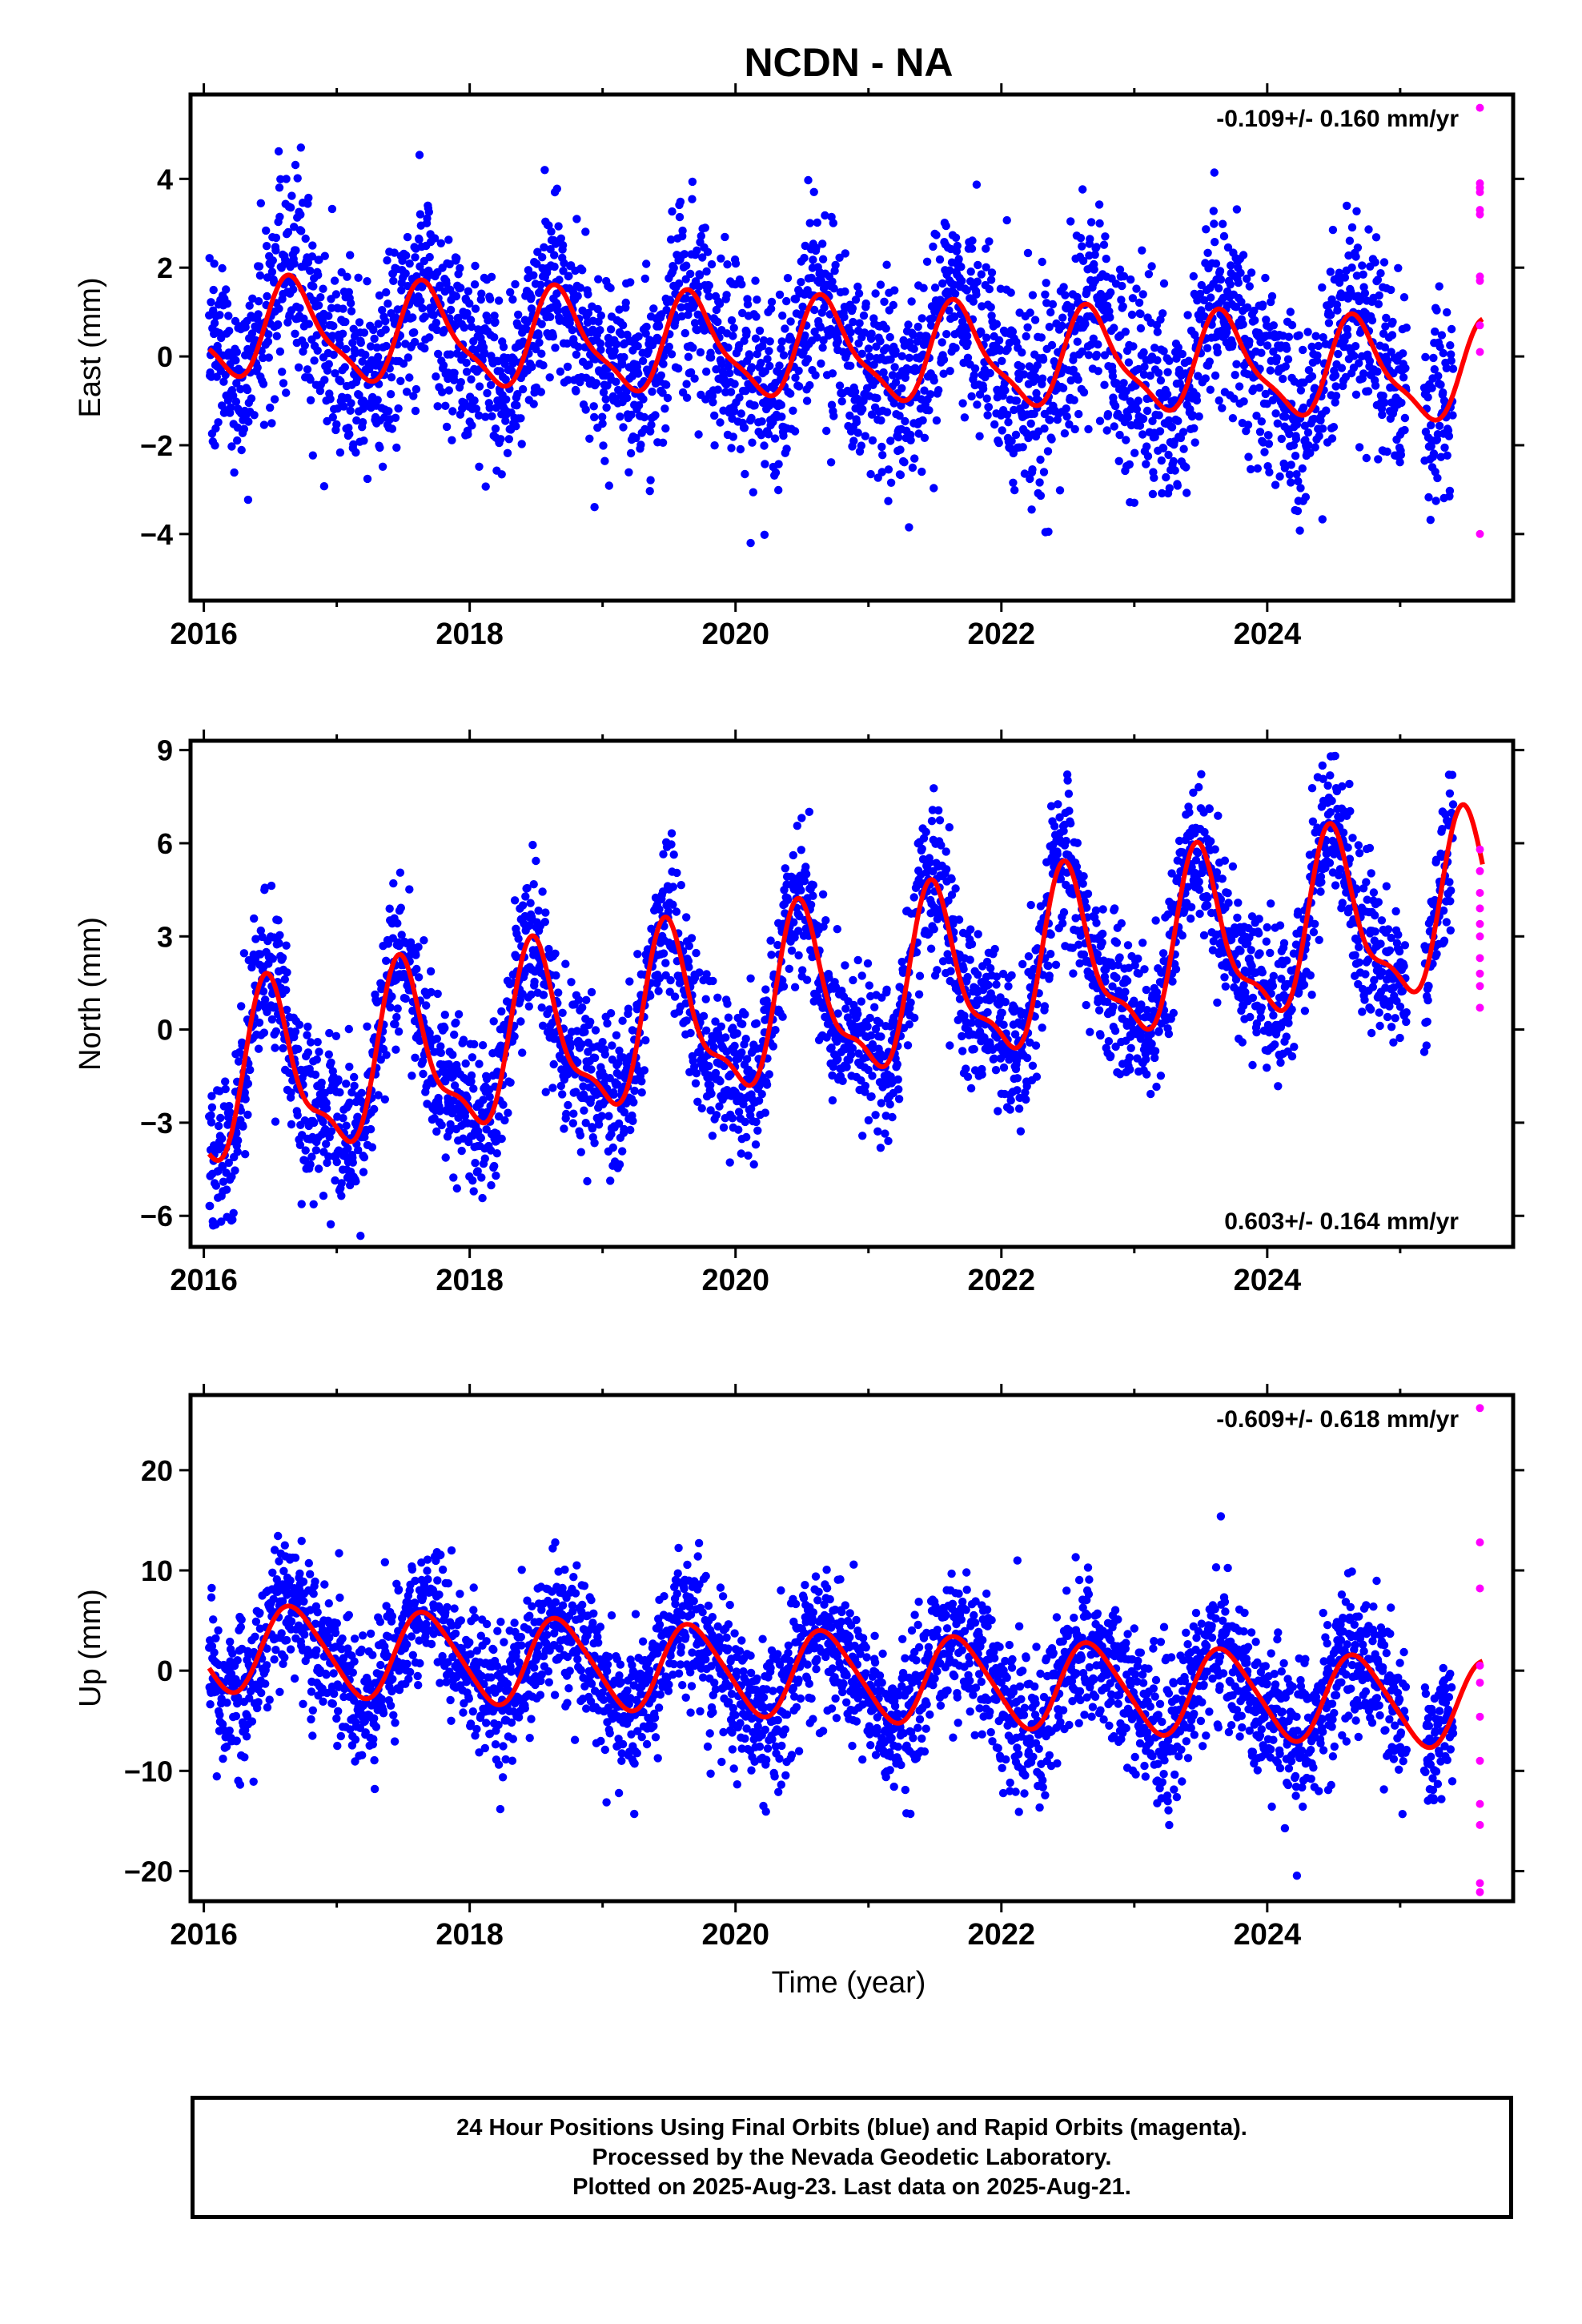  Describe the element at coordinates (470, 634) in the screenshot. I see `x-tick-label: 2018` at that location.